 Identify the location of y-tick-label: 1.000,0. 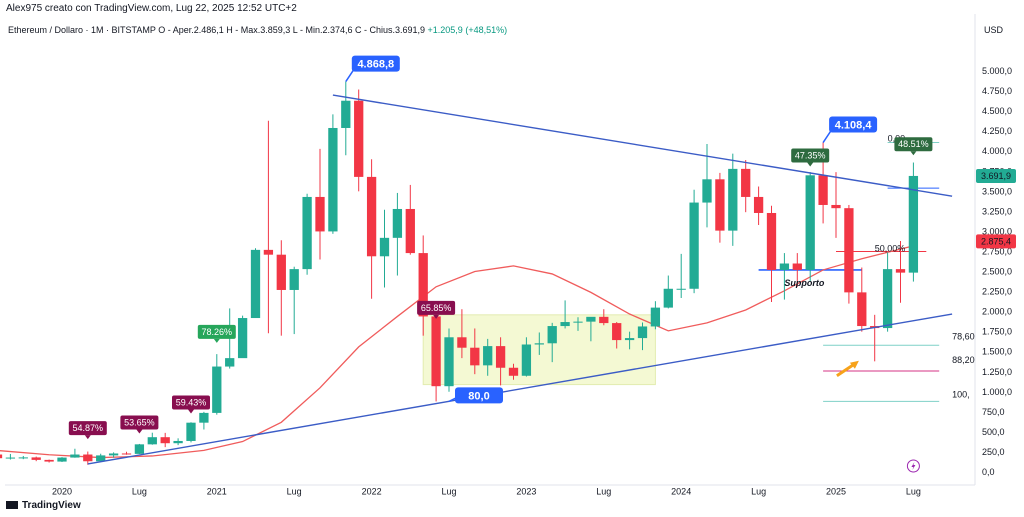
(997, 392).